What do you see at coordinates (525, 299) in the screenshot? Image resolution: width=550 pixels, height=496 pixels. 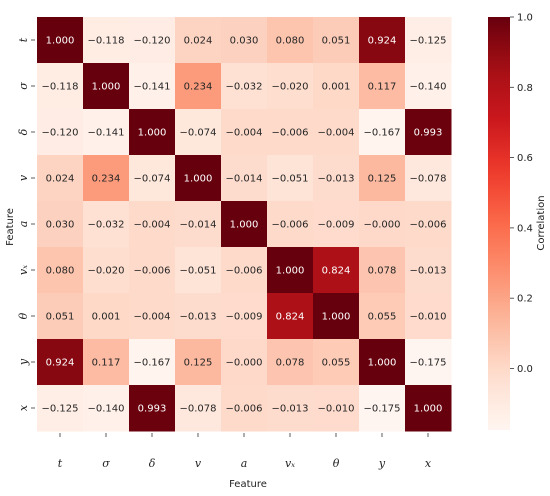 I see `colorbar-tick-label: 0.2` at bounding box center [525, 299].